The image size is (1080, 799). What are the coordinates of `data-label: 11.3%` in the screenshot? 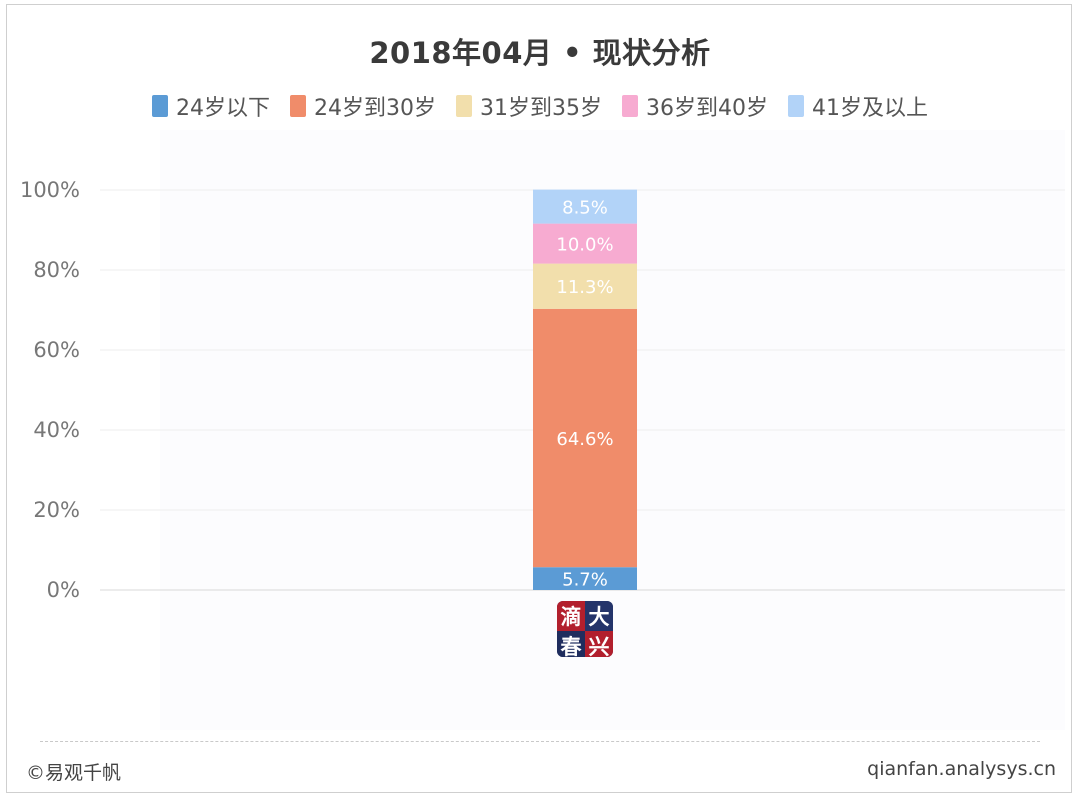 It's located at (584, 287).